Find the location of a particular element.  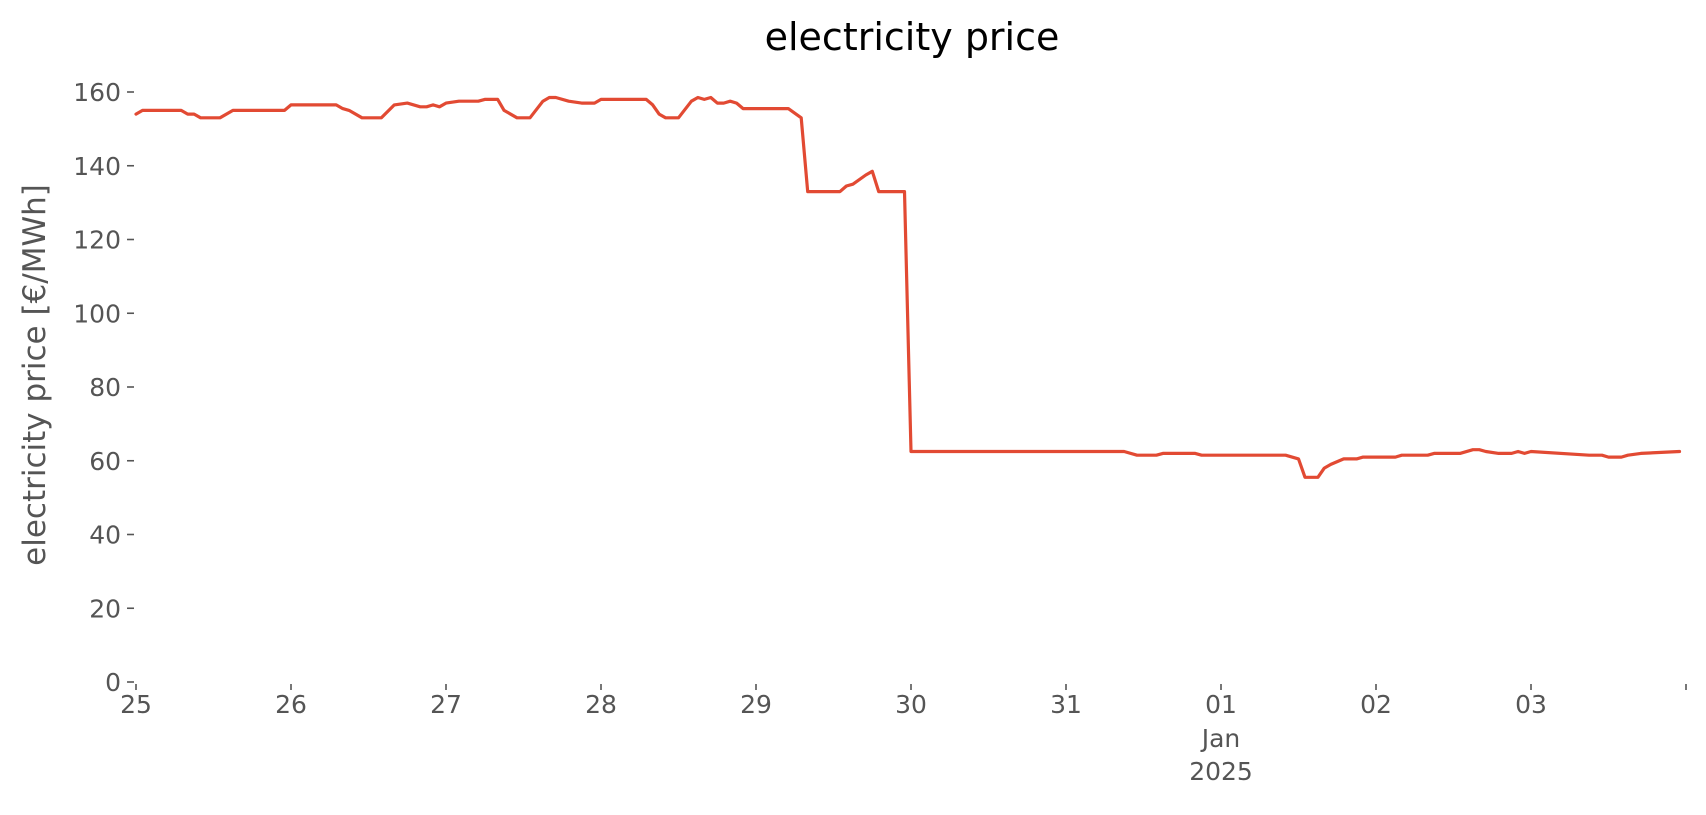

x-tick-sublabel: Jan is located at coordinates (1220, 738).